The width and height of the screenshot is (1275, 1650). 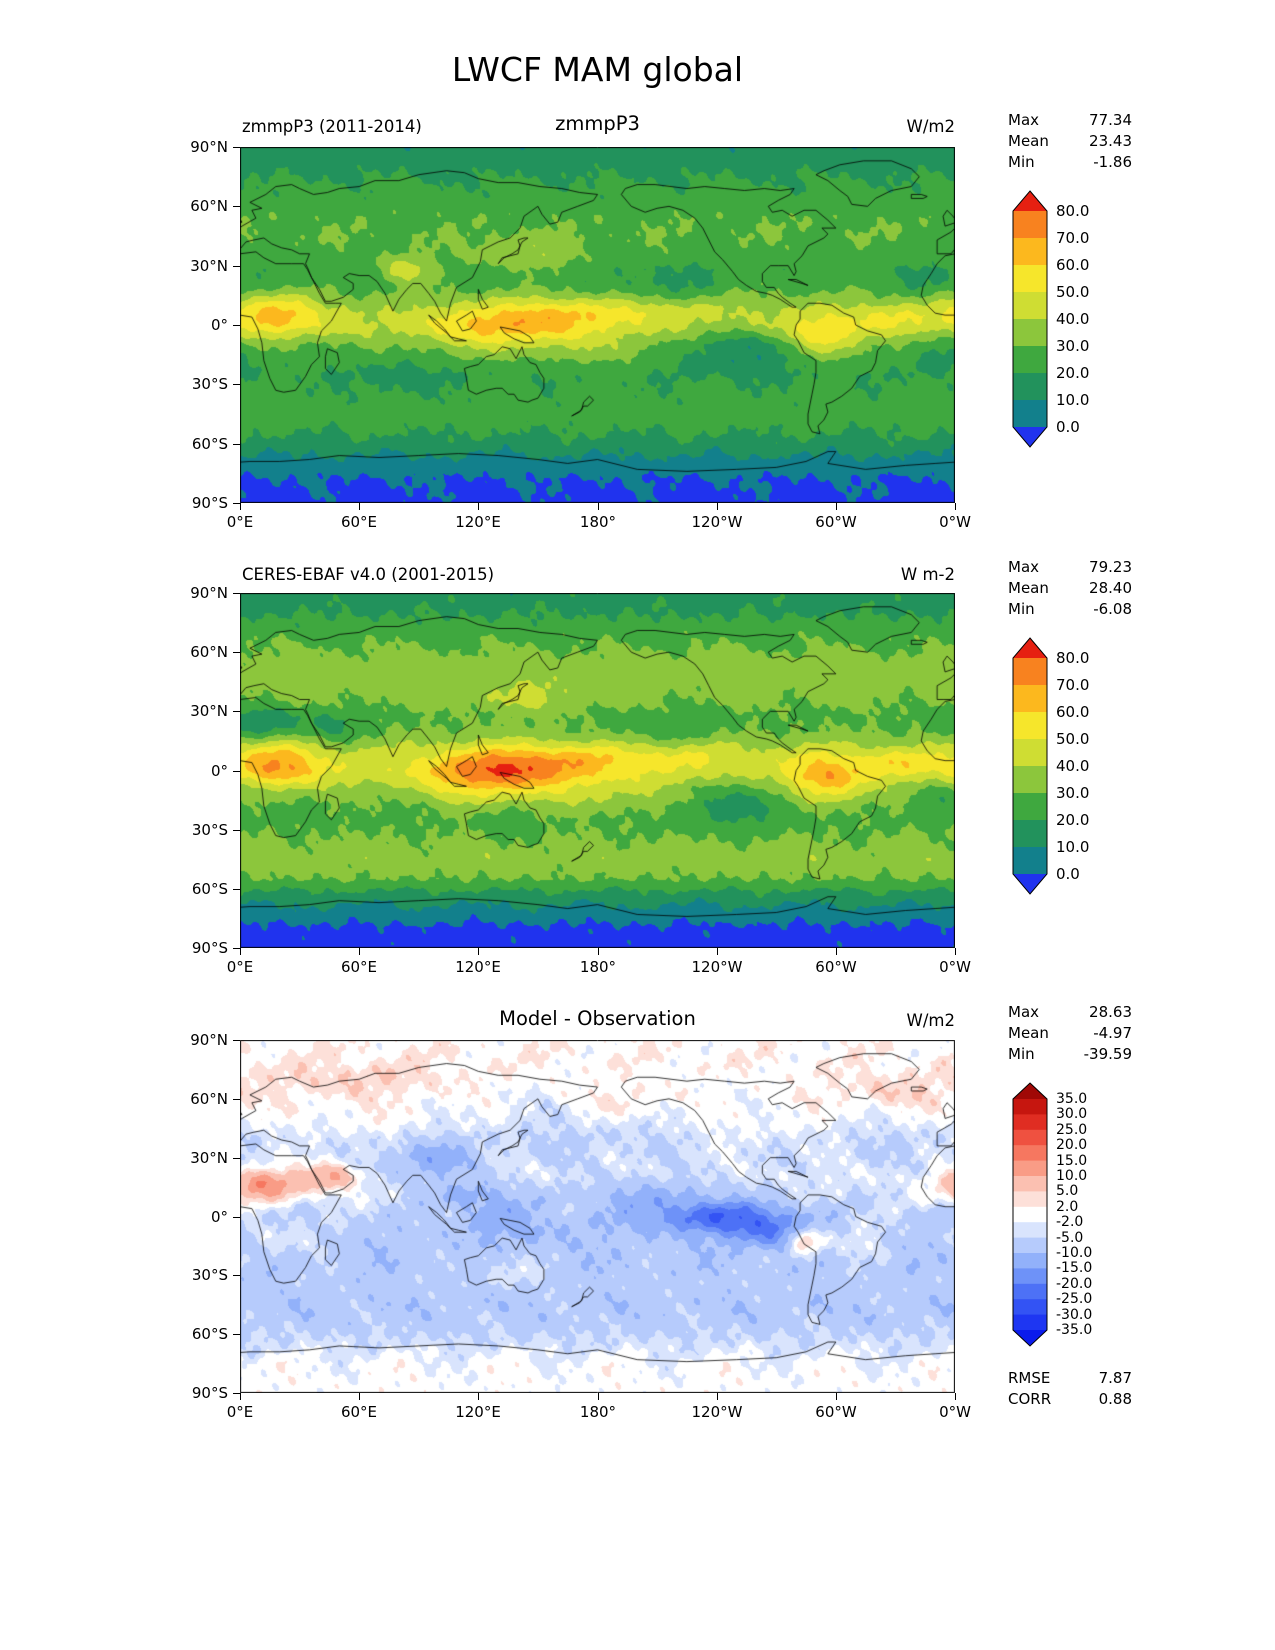 What do you see at coordinates (597, 325) in the screenshot?
I see `map-model` at bounding box center [597, 325].